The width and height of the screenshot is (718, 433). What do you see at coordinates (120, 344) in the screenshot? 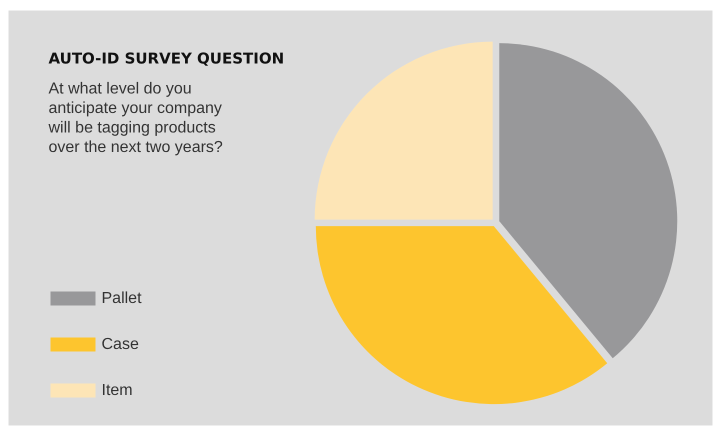
I see `legend-label: Case` at bounding box center [120, 344].